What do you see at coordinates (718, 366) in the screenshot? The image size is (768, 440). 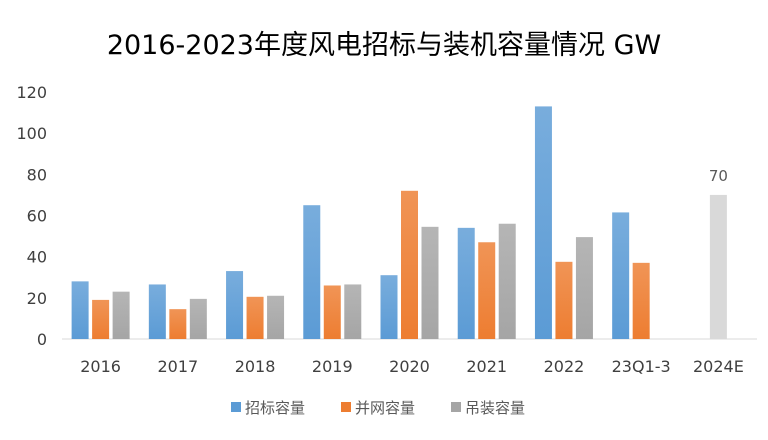 I see `x-tick-label: 2024E` at bounding box center [718, 366].